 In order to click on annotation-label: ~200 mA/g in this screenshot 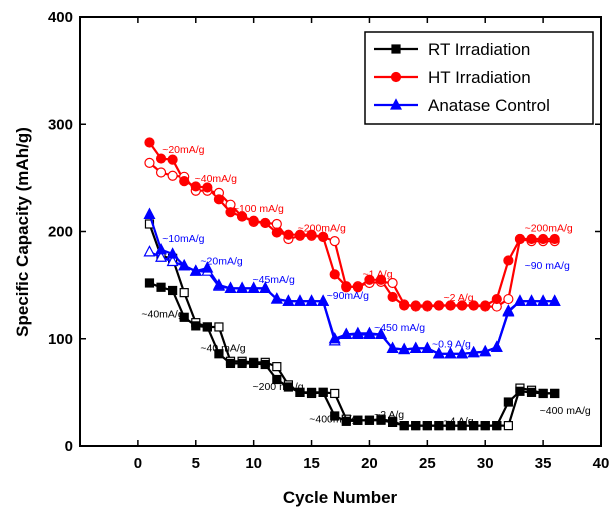, I will do `click(278, 387)`.